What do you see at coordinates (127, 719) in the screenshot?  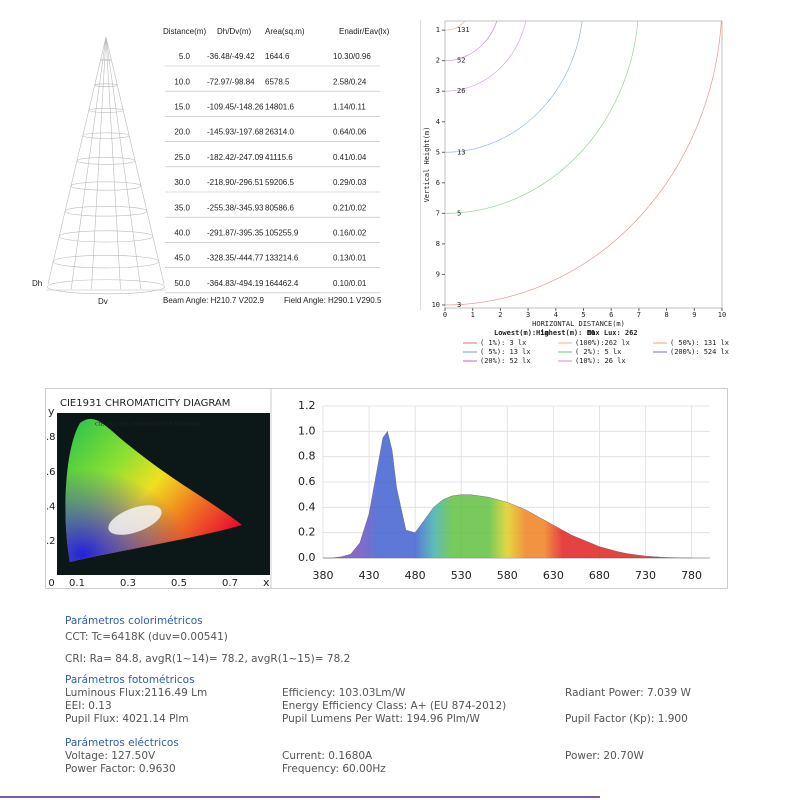 I see `param-item: Pupil Flux: 4021.14 Plm` at bounding box center [127, 719].